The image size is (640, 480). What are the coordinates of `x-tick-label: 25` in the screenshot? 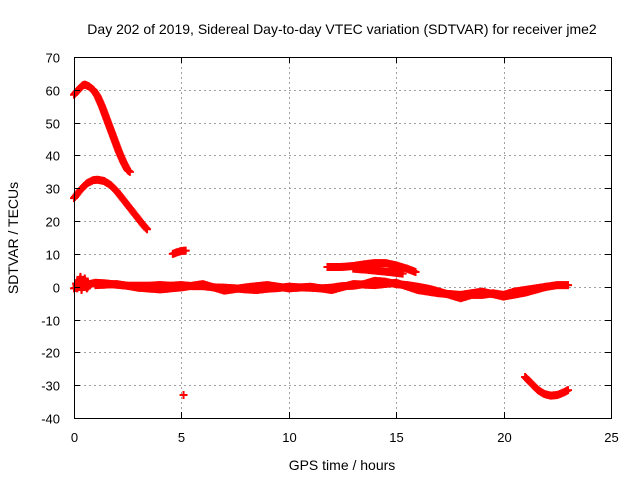 It's located at (611, 437).